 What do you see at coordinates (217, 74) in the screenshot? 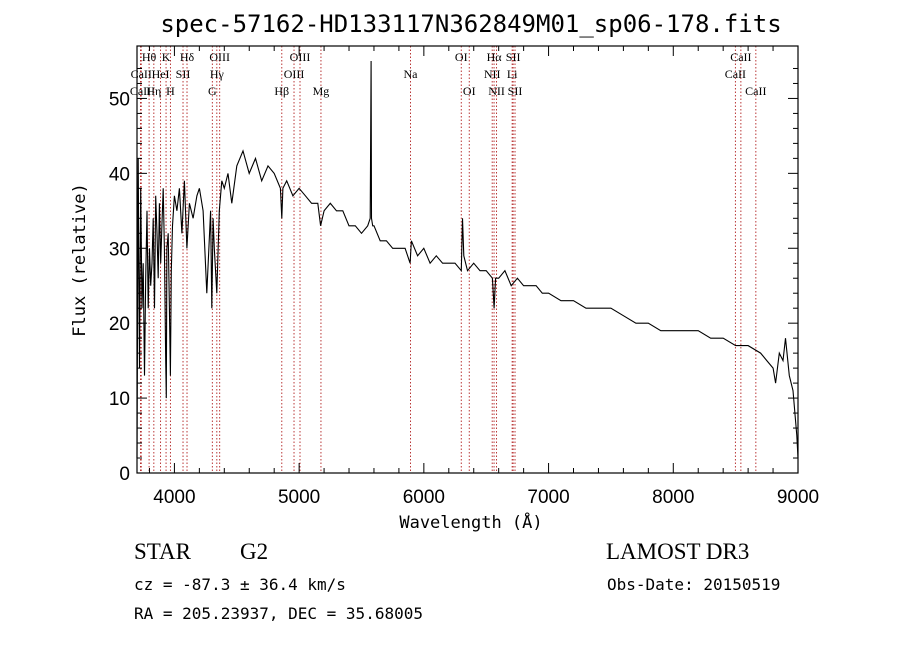
I see `line-label: Hγ` at bounding box center [217, 74].